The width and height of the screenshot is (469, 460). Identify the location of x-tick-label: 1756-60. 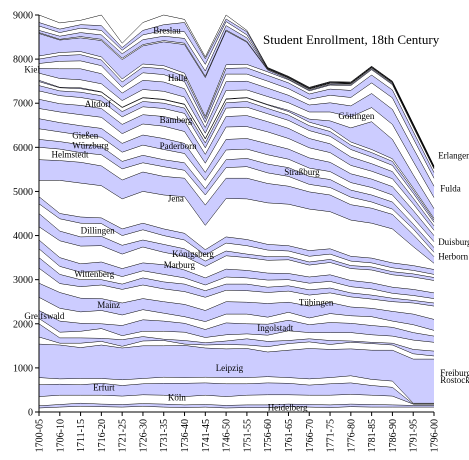
(268, 435).